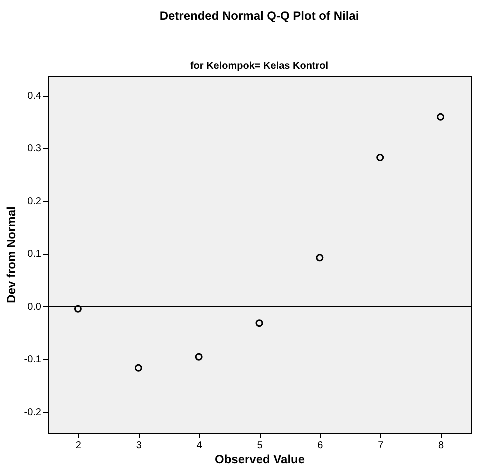 The height and width of the screenshot is (476, 477). What do you see at coordinates (33, 412) in the screenshot?
I see `y-tick-label: -0.2` at bounding box center [33, 412].